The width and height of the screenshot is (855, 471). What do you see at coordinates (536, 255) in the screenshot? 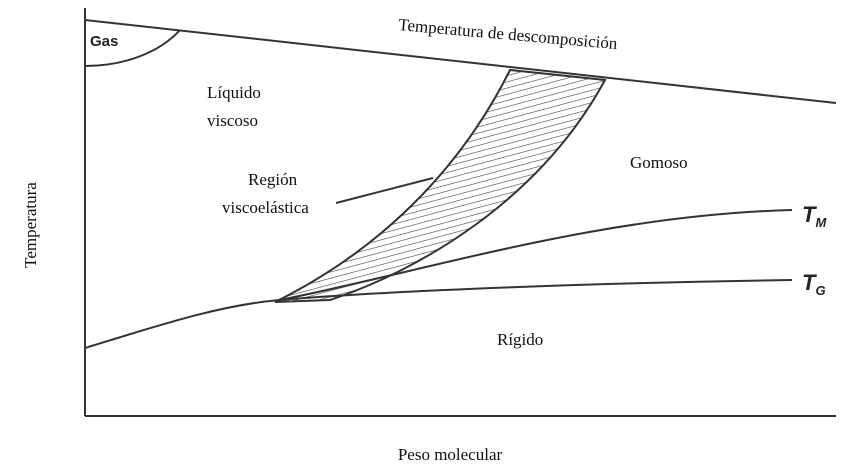
I see `tm-curve` at bounding box center [536, 255].